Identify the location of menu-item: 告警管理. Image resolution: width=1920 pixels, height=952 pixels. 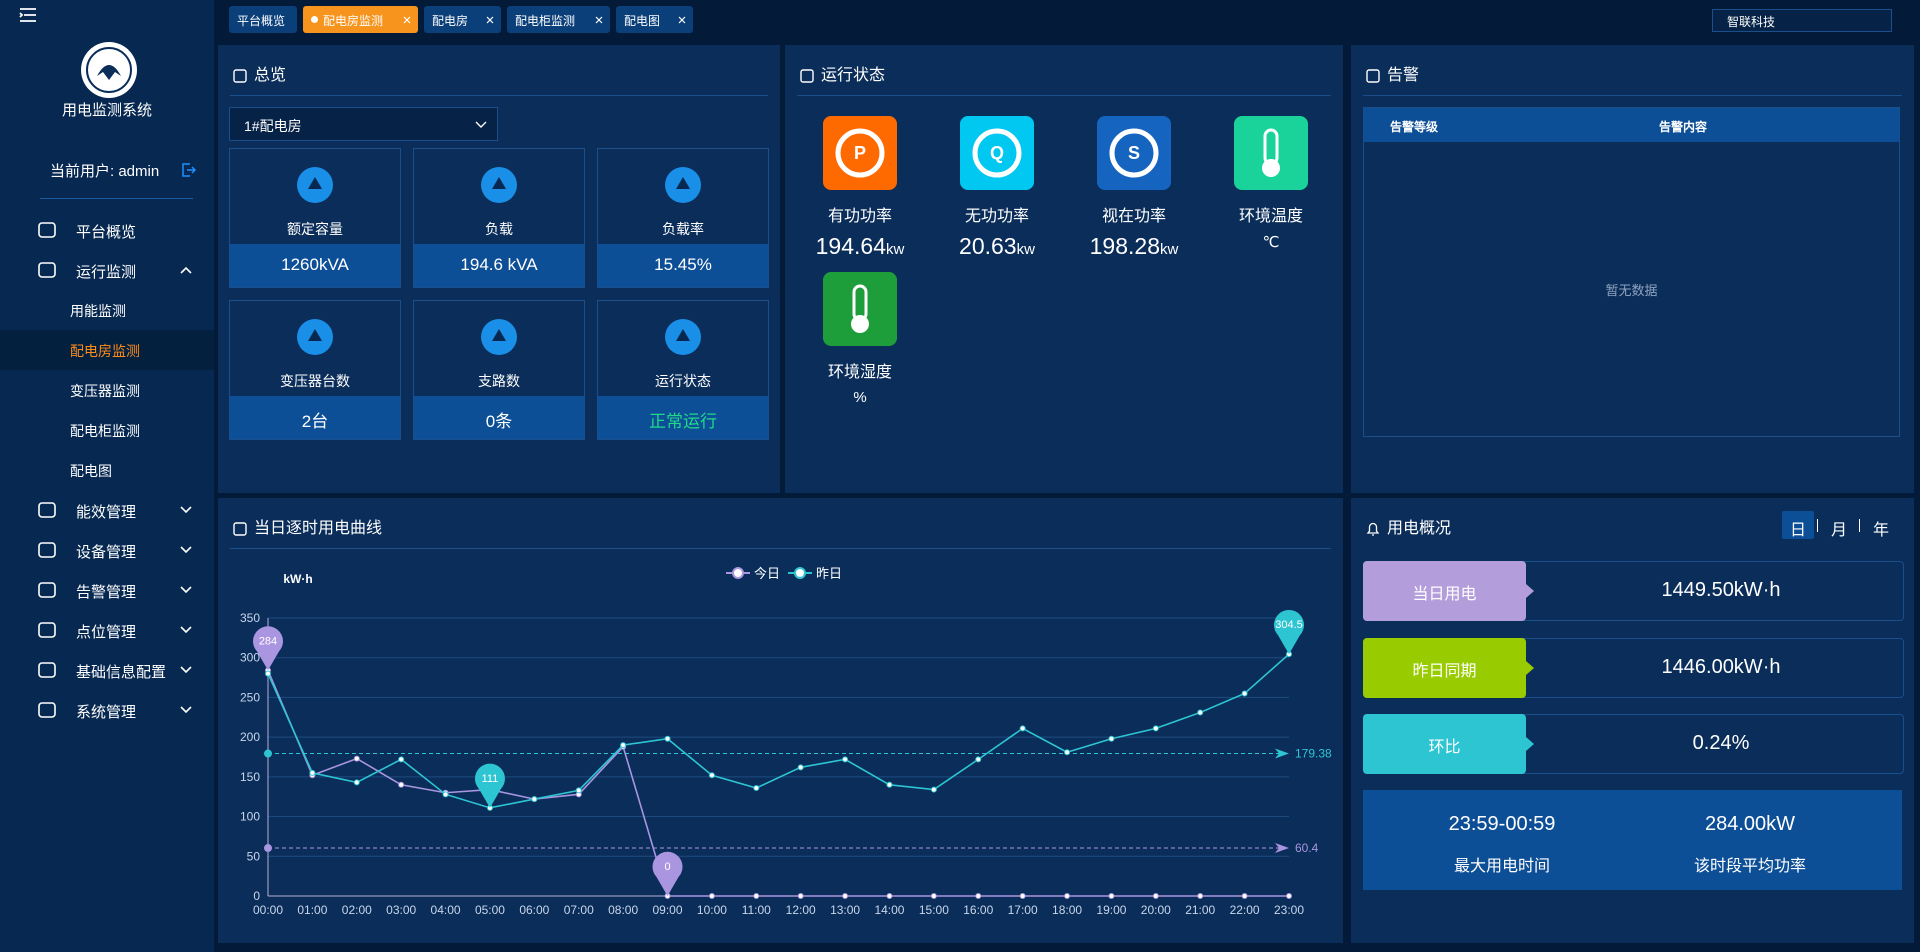
(107, 590).